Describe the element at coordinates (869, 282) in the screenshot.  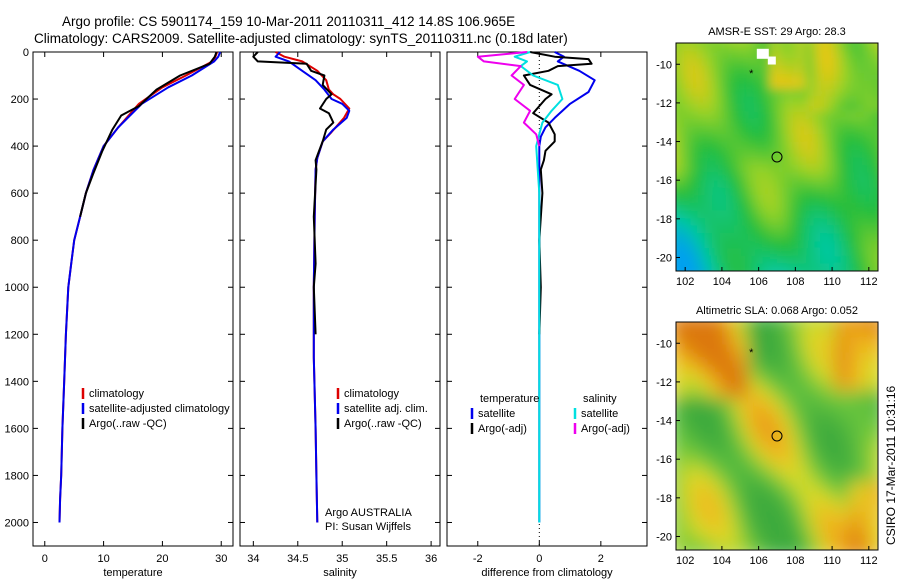
I see `x-tick-label: 112` at that location.